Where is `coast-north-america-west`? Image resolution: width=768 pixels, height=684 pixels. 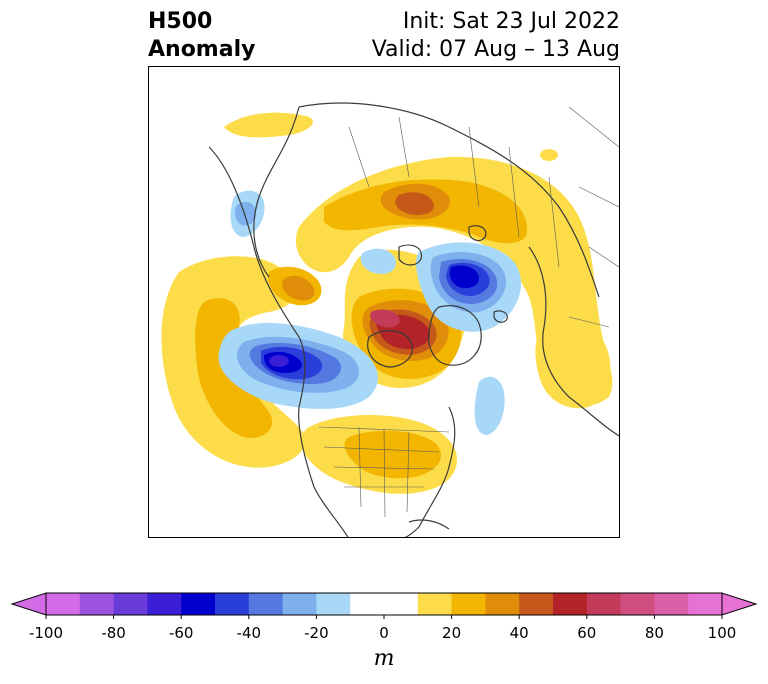
coast-north-america-west is located at coordinates (278, 341).